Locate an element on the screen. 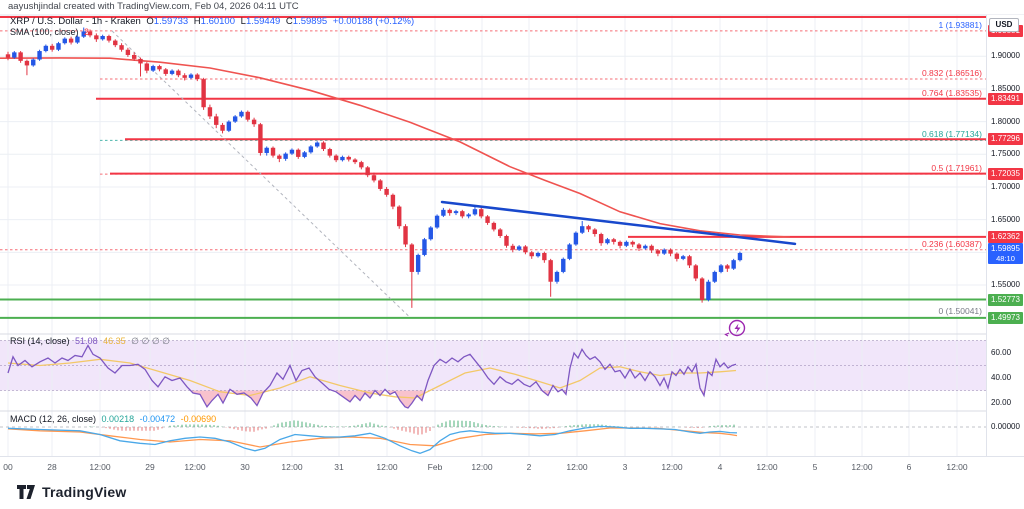  price-label-box: 1.59895 48:10 is located at coordinates (1005, 253).